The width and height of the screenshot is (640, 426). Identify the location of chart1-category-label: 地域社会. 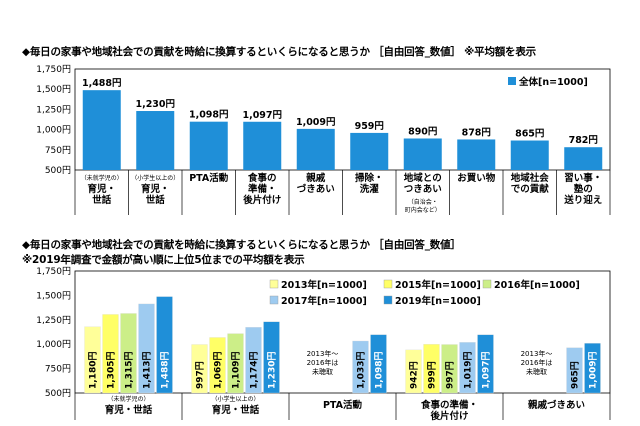
(530, 178).